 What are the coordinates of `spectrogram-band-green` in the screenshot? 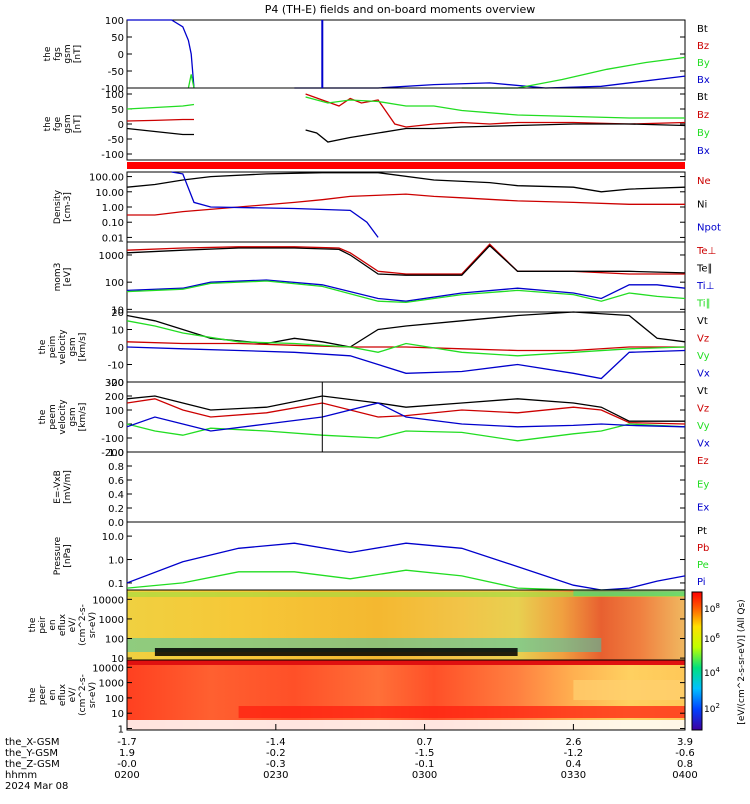 It's located at (629, 593).